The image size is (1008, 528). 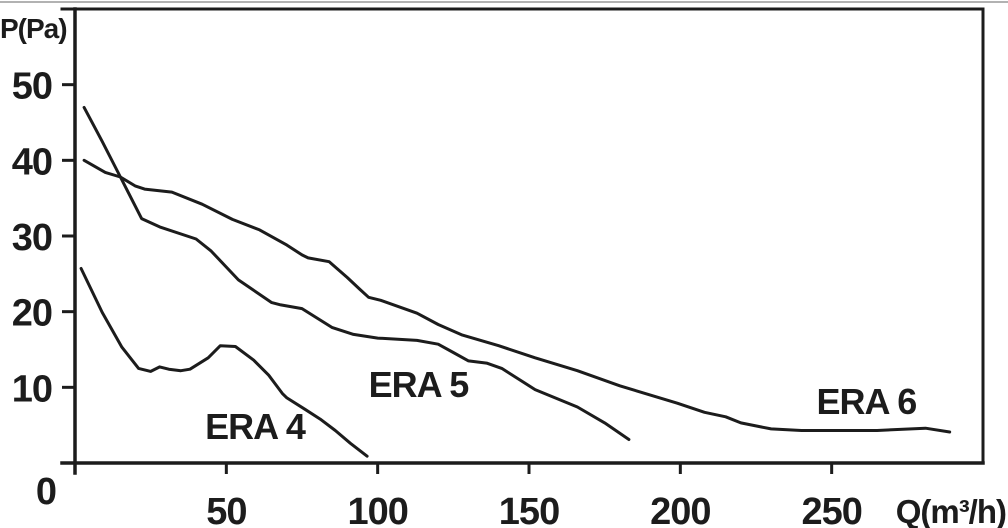 What do you see at coordinates (32, 87) in the screenshot?
I see `y-tick-label: 50` at bounding box center [32, 87].